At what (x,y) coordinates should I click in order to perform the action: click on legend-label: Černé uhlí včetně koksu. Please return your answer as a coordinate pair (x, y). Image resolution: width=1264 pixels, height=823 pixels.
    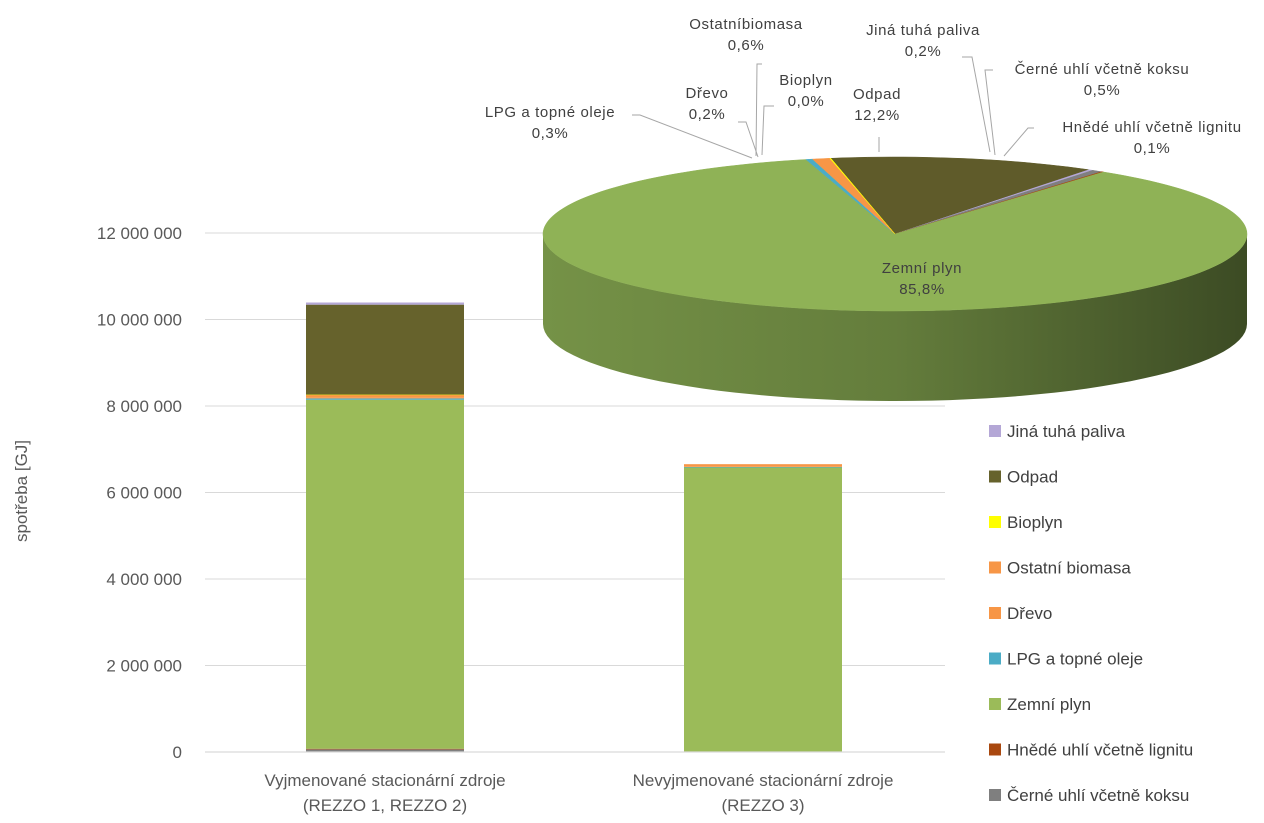
    Looking at the image, I should click on (1098, 795).